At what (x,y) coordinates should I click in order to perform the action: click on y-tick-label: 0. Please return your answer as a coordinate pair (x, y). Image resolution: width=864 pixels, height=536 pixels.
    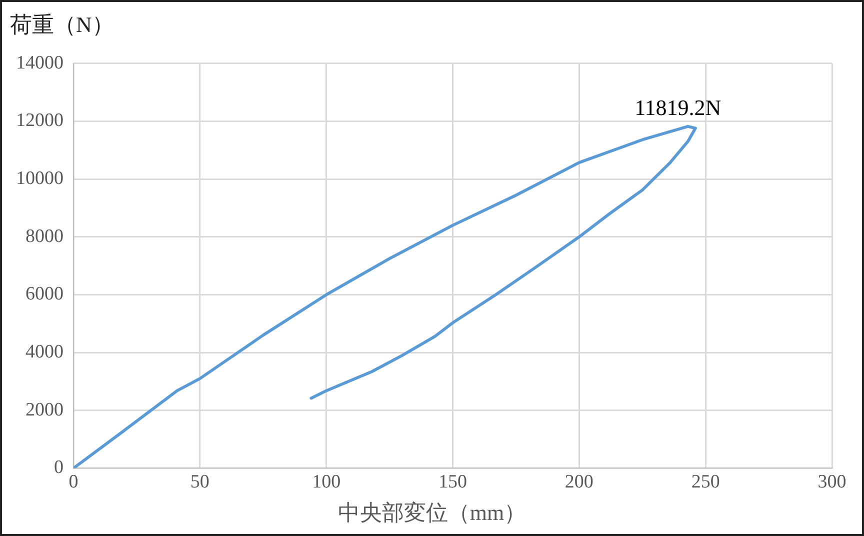
    Looking at the image, I should click on (59, 467).